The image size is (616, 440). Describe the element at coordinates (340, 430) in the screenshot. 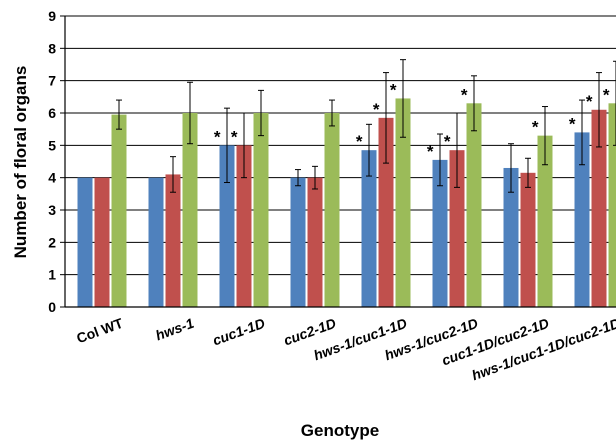

I see `x-axis-title: Genotype` at that location.